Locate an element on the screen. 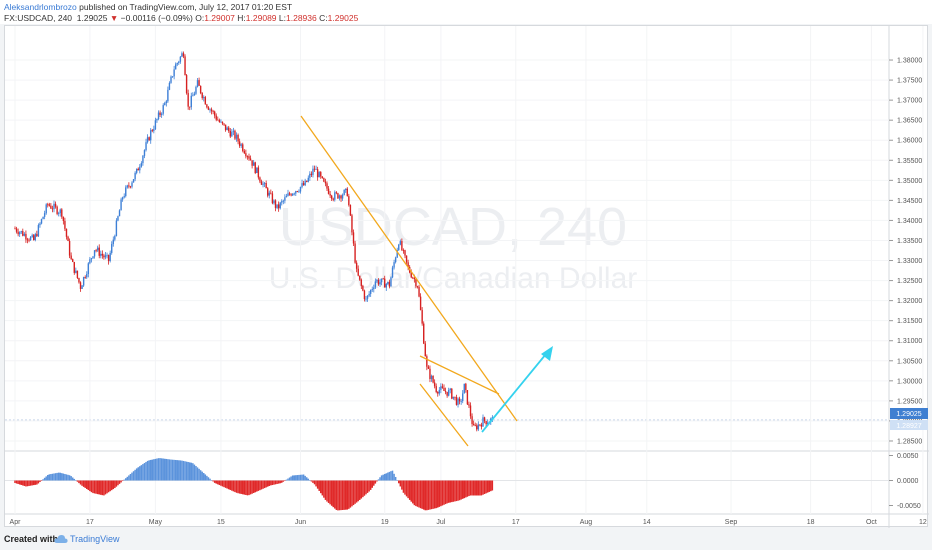 The image size is (932, 550). close-label: C: is located at coordinates (323, 18).